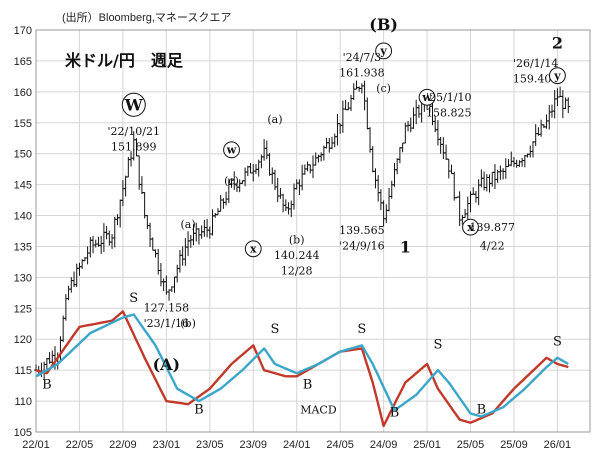 The height and width of the screenshot is (464, 604). I want to click on y-tick-label: 150, so click(23, 155).